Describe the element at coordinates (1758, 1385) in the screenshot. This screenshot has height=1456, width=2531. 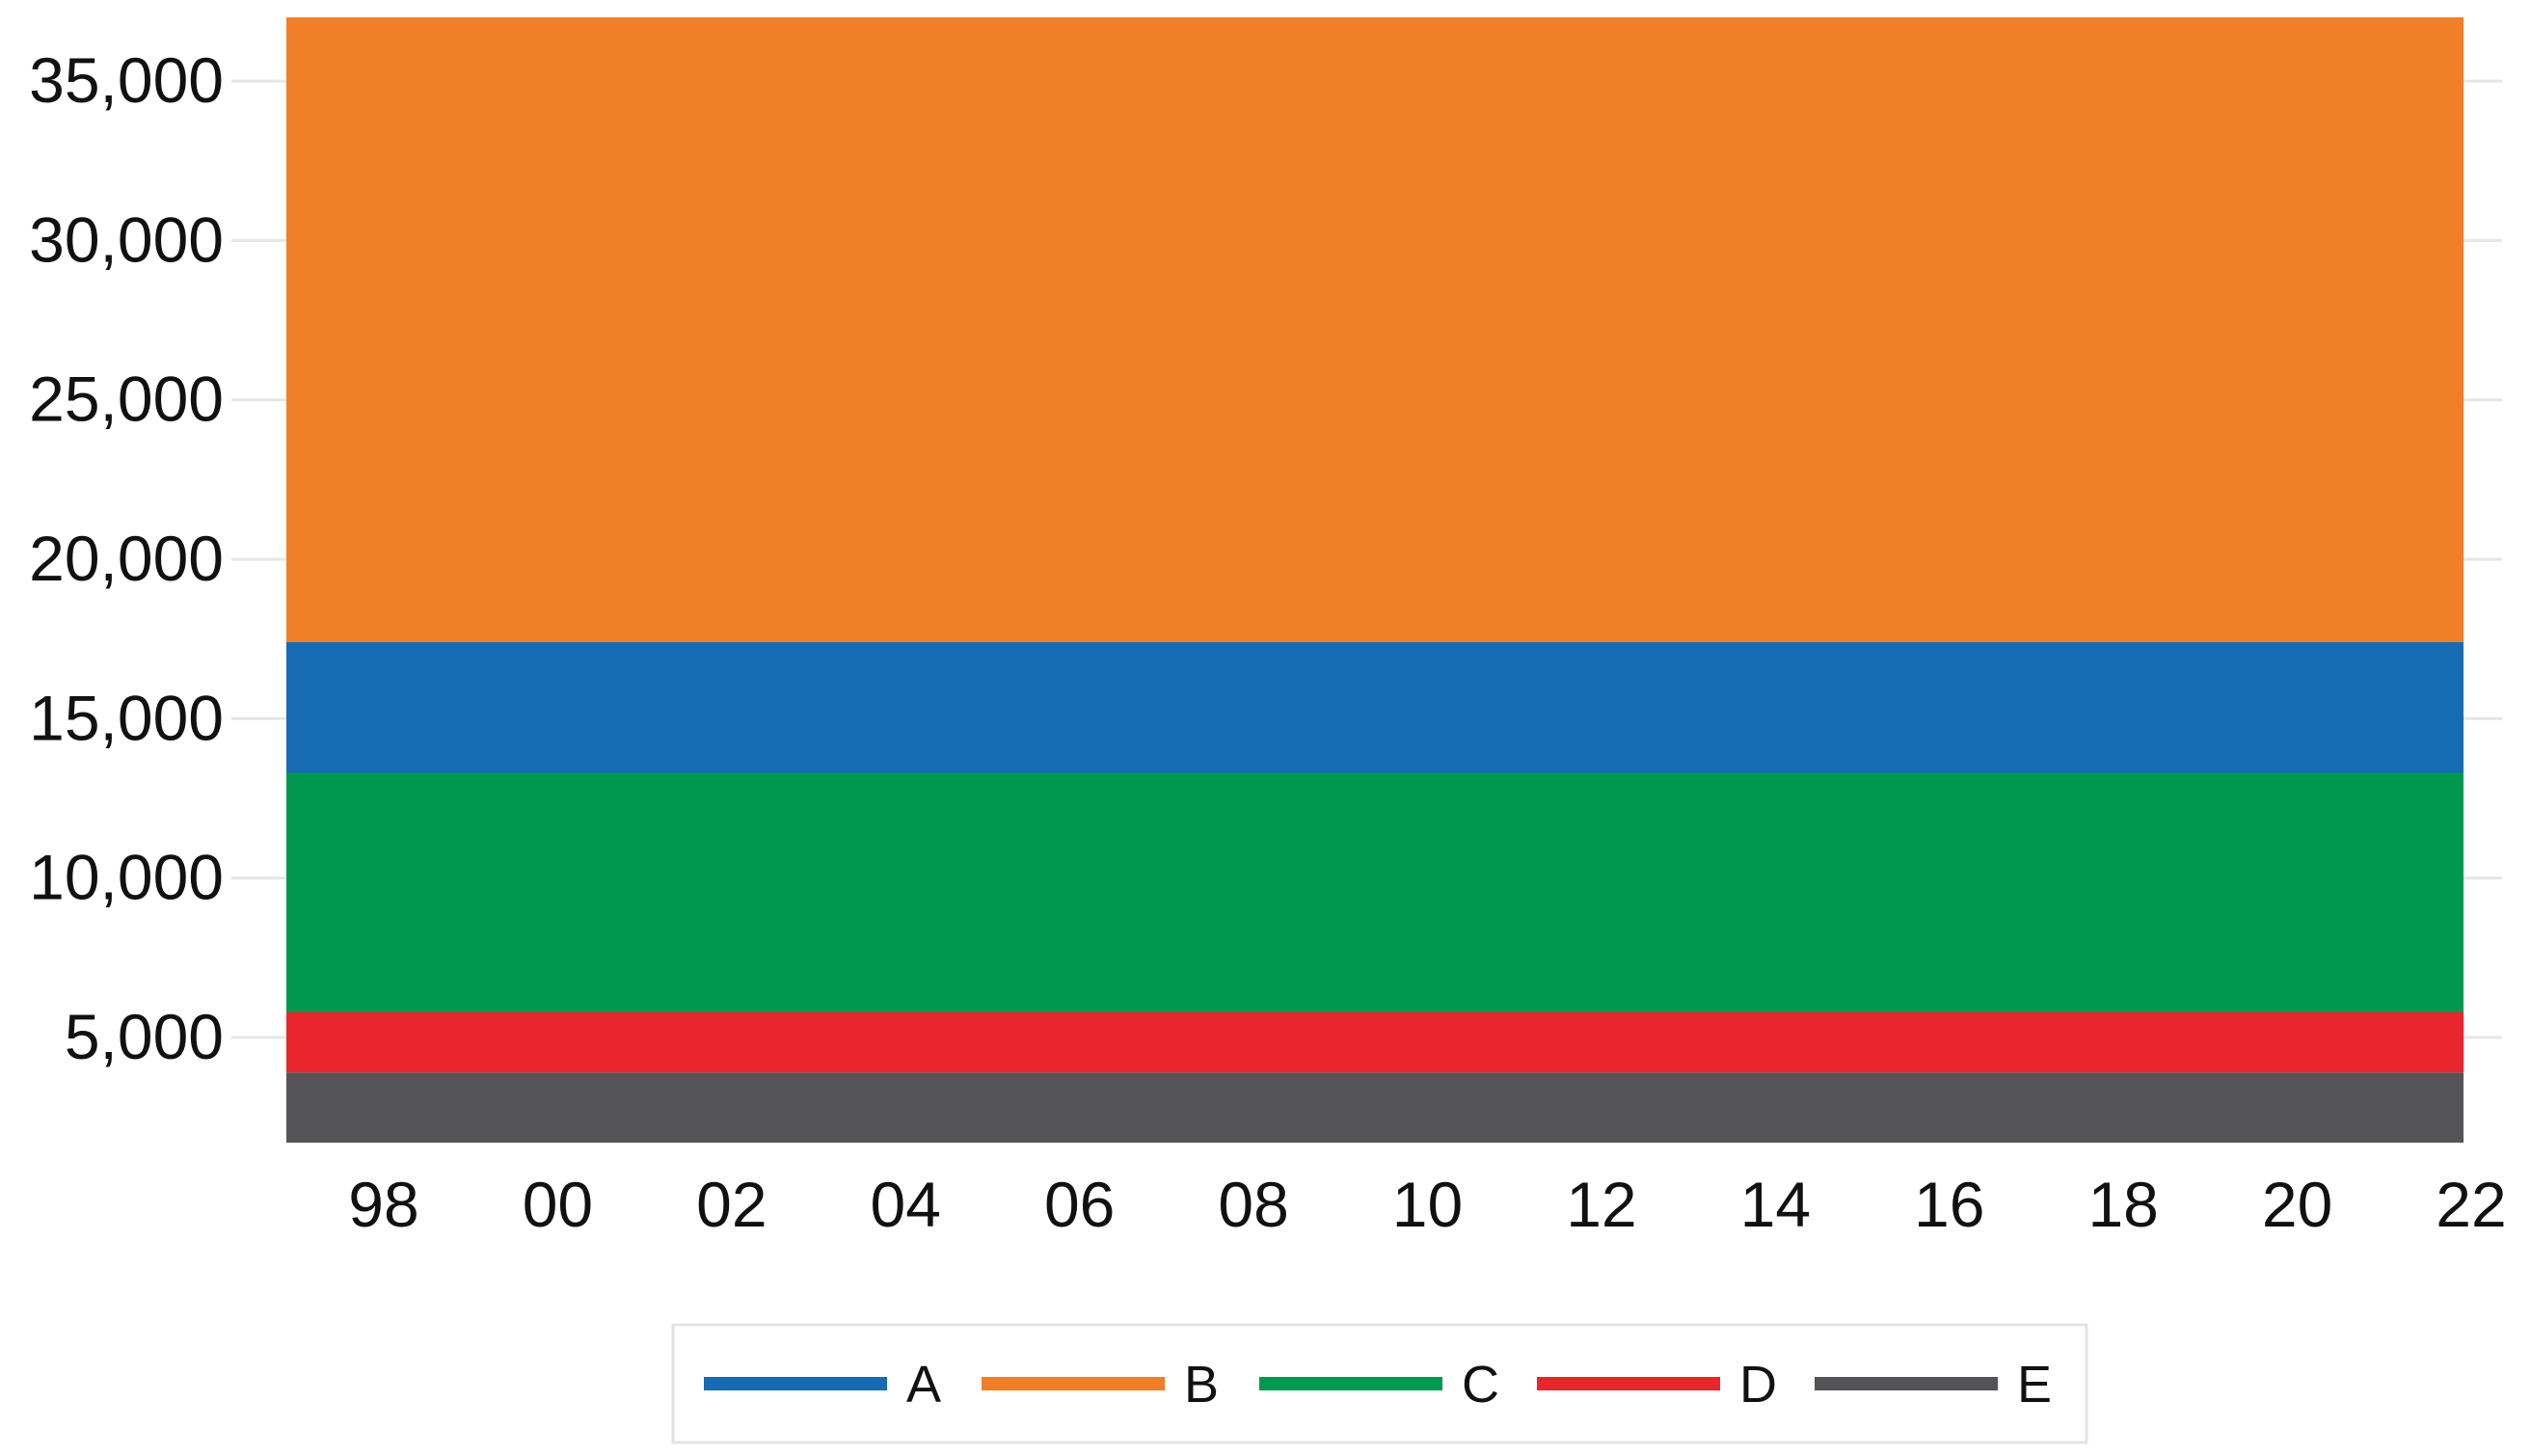
I see `legend-label-D: D` at that location.